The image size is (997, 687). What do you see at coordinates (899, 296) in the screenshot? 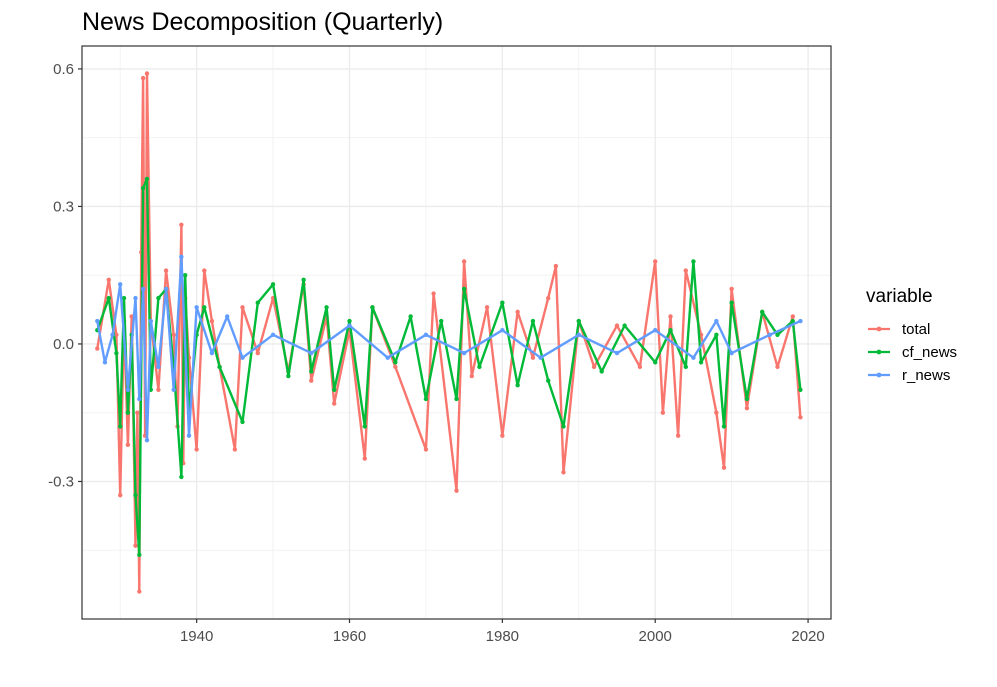
I see `legend-title: variable` at bounding box center [899, 296].